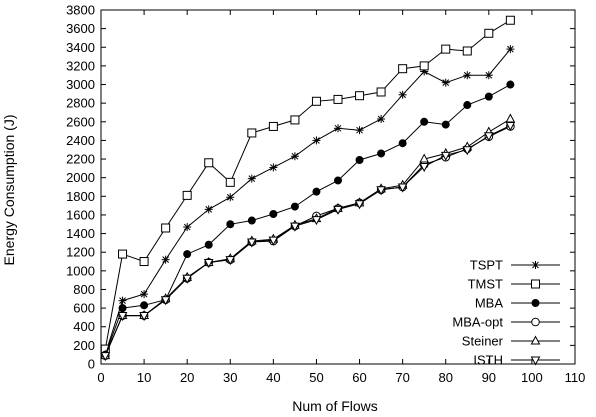 This screenshot has height=417, width=596. What do you see at coordinates (488, 360) in the screenshot?
I see `legend-label: ISTH` at bounding box center [488, 360].